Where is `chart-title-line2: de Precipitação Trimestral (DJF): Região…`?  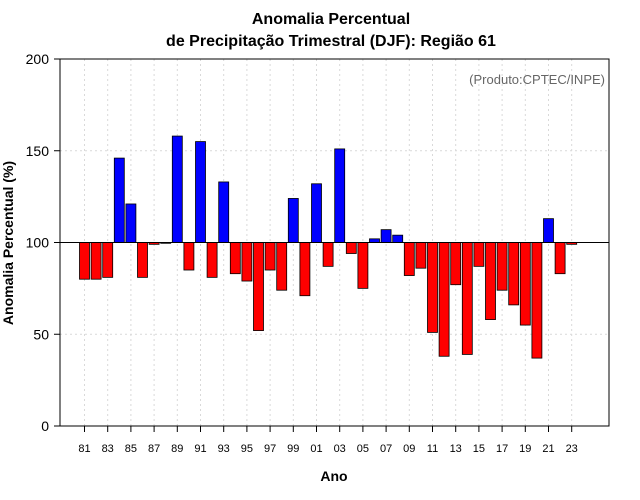
chart-title-line2: de Precipitação Trimestral (DJF): Região… is located at coordinates (331, 41).